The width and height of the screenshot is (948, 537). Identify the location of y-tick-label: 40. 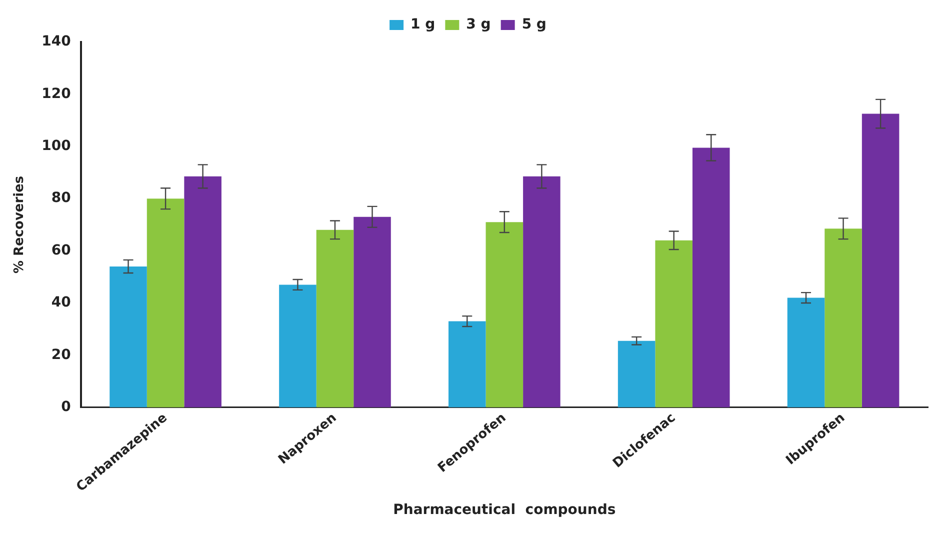
(61, 302).